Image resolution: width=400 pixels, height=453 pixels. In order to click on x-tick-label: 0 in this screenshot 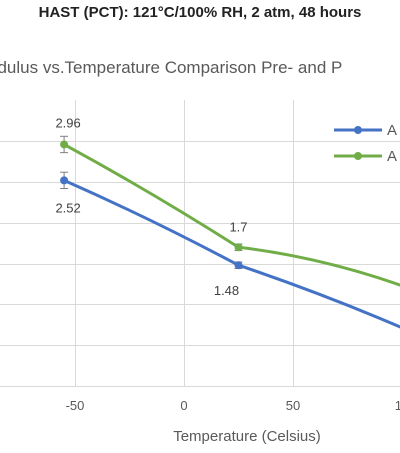, I will do `click(183, 405)`.